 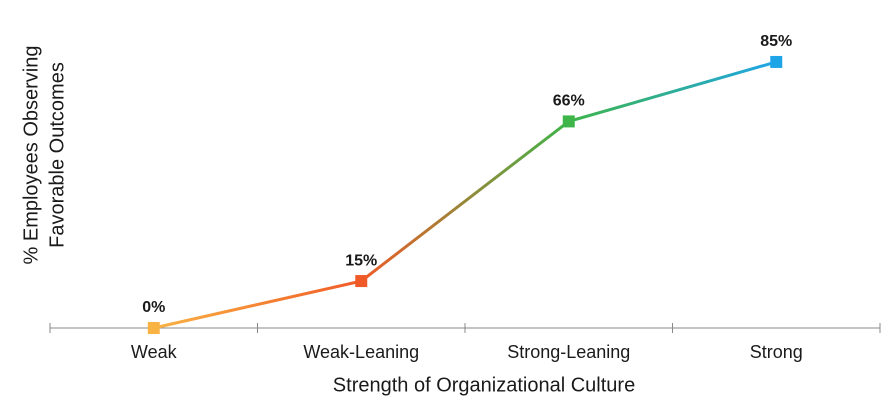 What do you see at coordinates (361, 352) in the screenshot?
I see `x-tick-label: Weak-Leaning` at bounding box center [361, 352].